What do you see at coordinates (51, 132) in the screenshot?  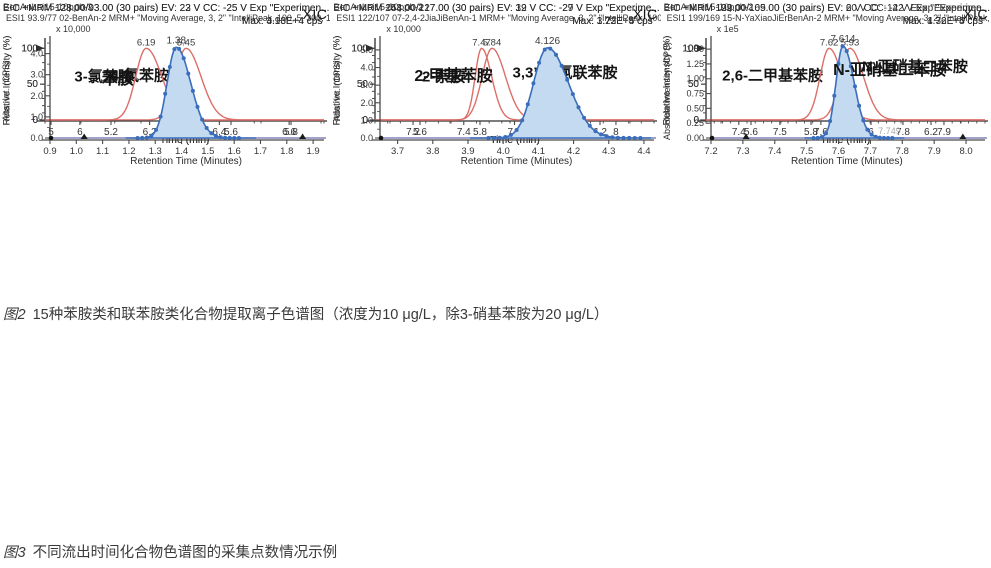 I see `x-tick-label: 5` at bounding box center [51, 132].